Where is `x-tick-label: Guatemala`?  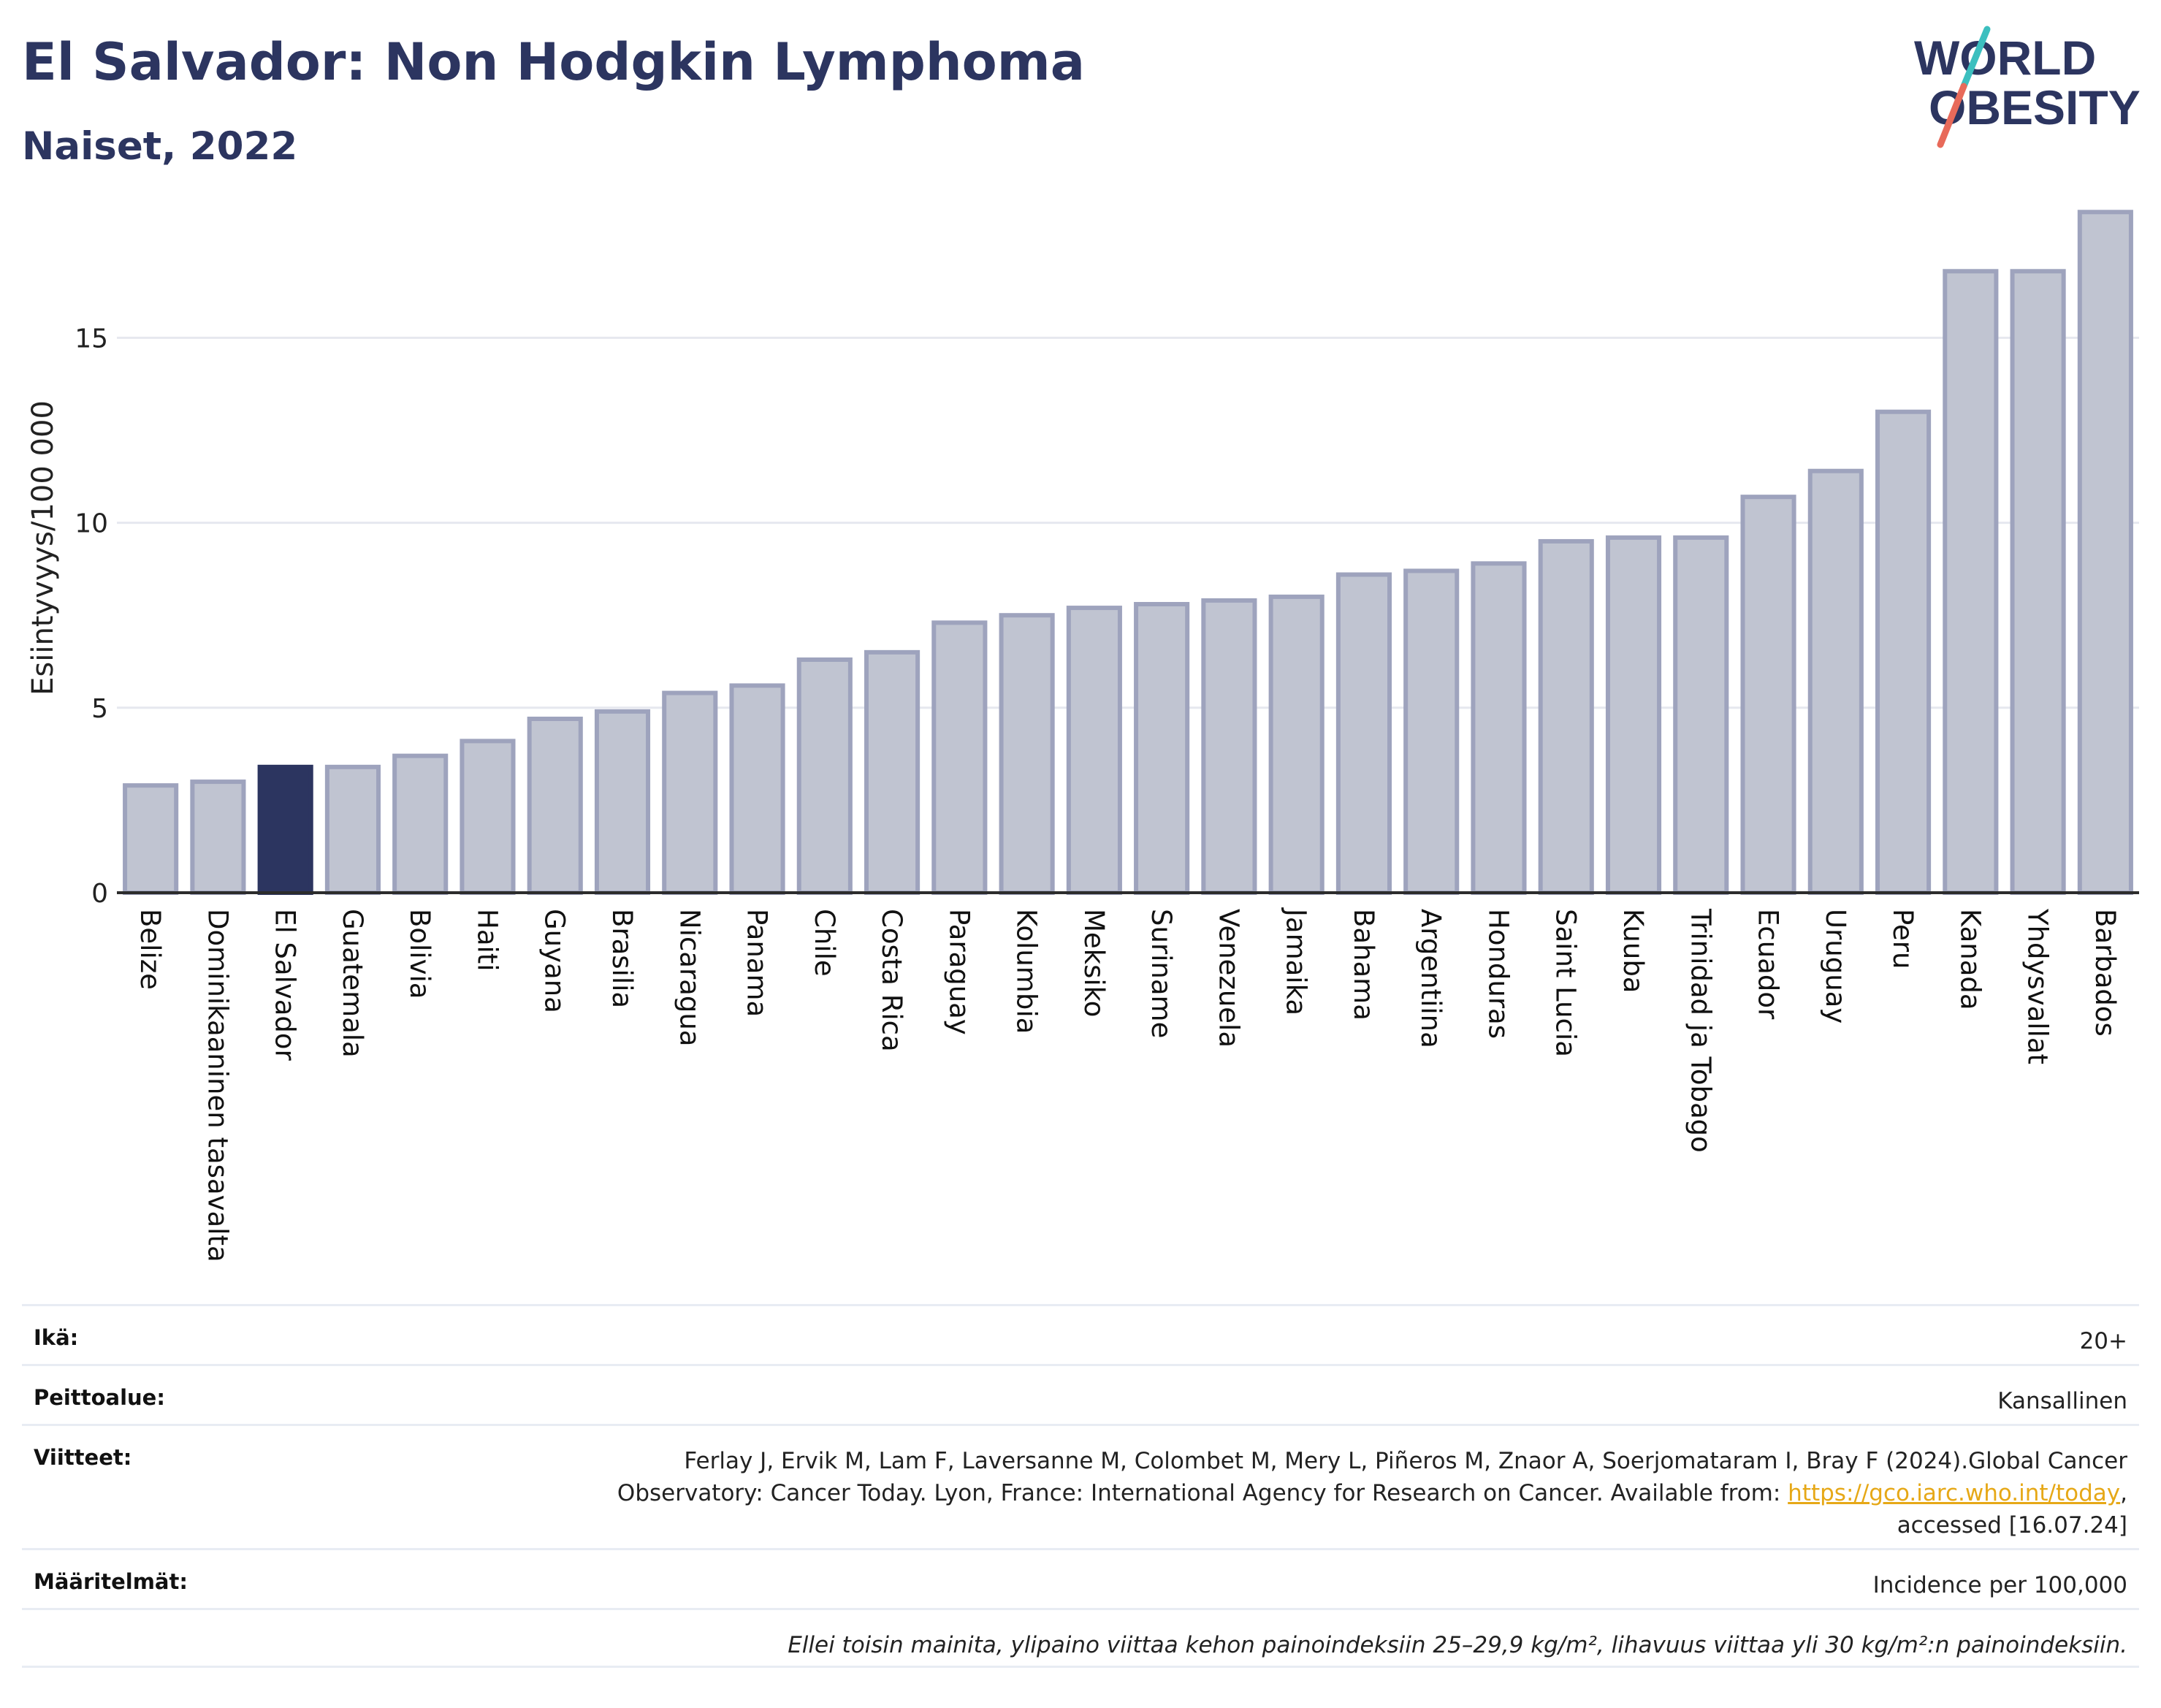
x-tick-label: Guatemala is located at coordinates (352, 983).